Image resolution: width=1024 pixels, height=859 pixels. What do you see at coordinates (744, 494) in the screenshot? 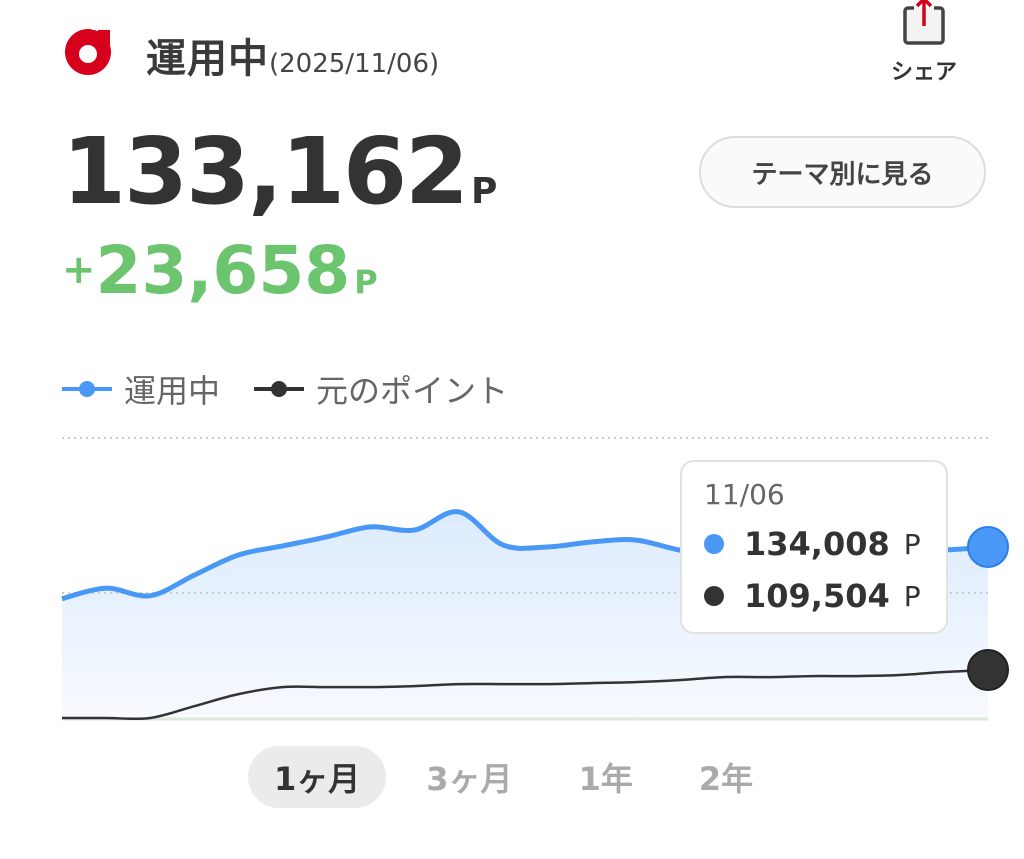
I see `tooltip-date: 11/06` at bounding box center [744, 494].